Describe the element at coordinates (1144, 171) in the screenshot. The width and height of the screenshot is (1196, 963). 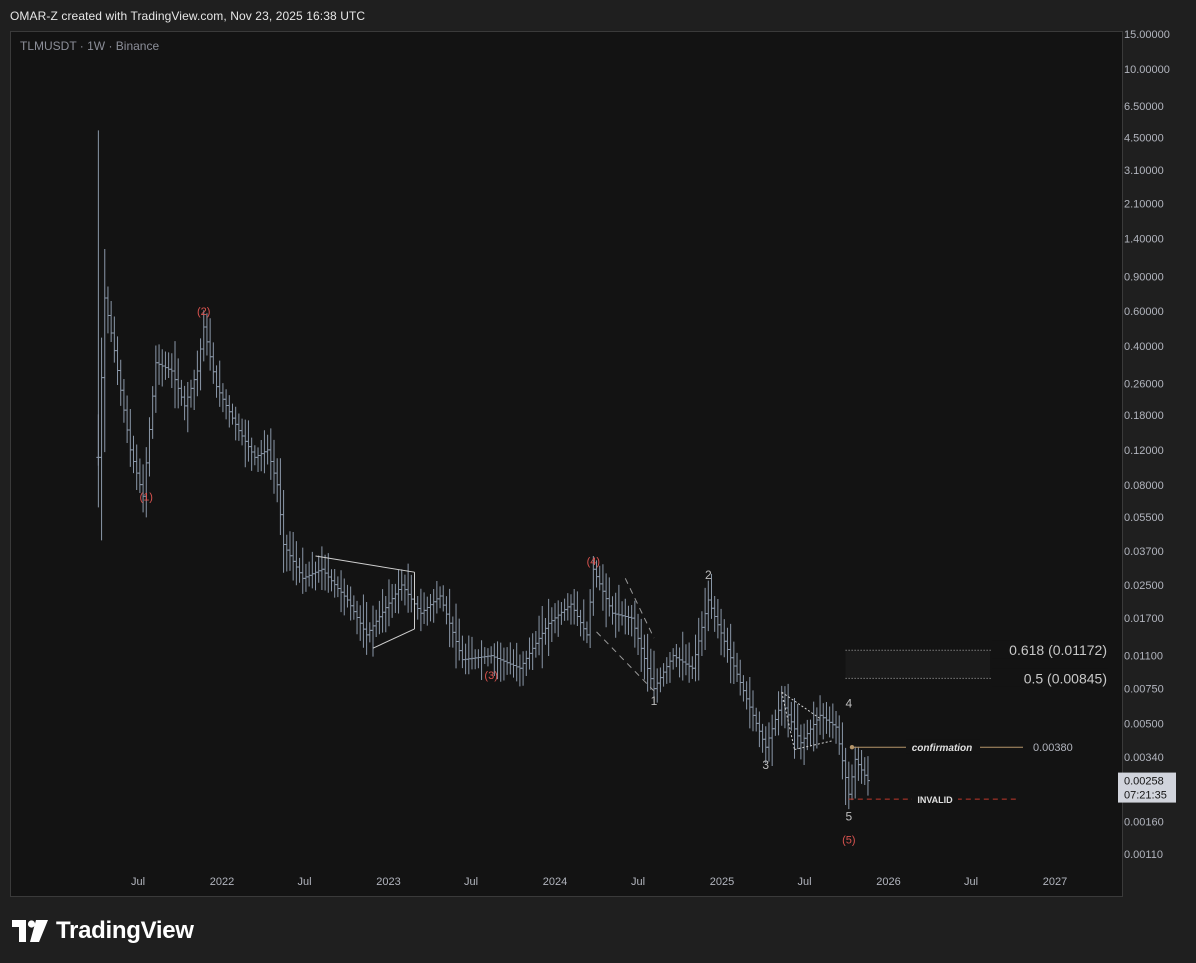
I see `y-axis-tick-label: 3.10000` at that location.